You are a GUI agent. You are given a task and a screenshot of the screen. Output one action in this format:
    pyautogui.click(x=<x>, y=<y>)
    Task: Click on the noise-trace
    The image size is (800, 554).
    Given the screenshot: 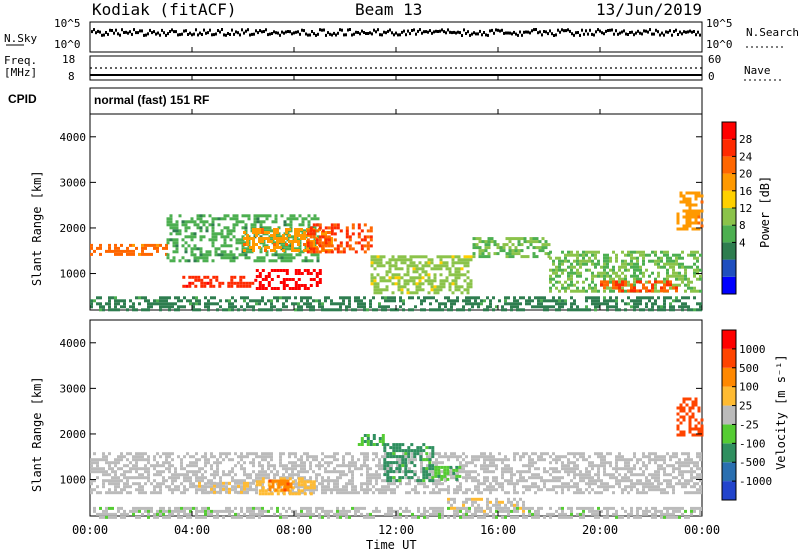 What is the action you would take?
    pyautogui.click(x=396, y=32)
    